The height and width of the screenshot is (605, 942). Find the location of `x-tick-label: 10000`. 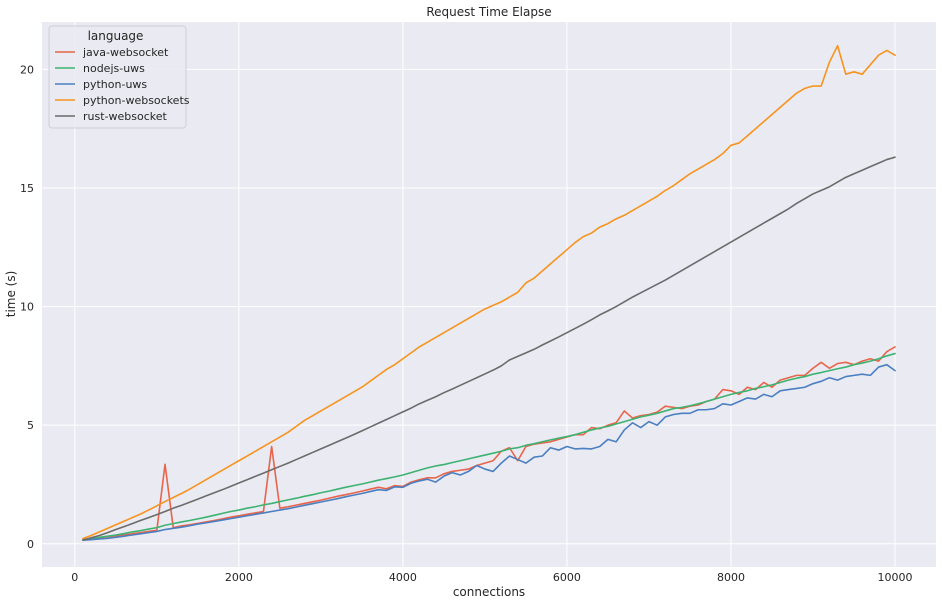

x-tick-label: 10000 is located at coordinates (894, 577).